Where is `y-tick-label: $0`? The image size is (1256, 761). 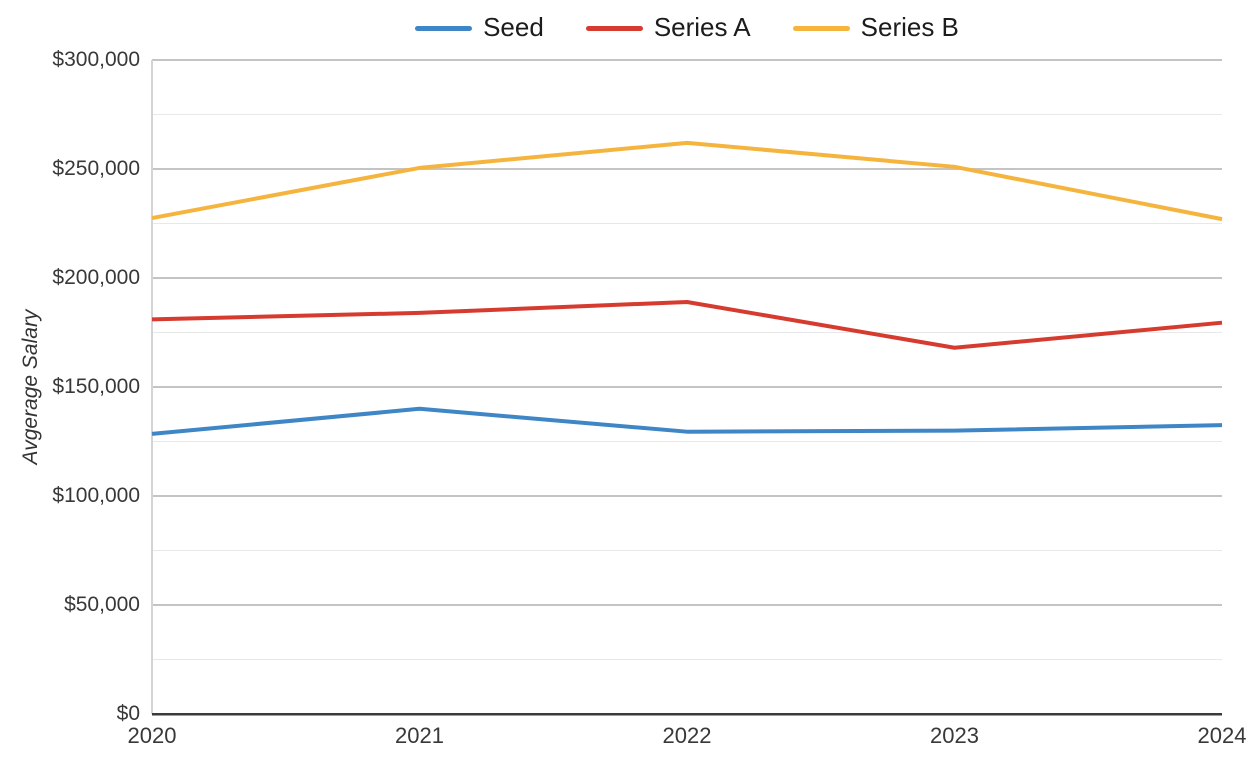 y-tick-label: $0 is located at coordinates (128, 713).